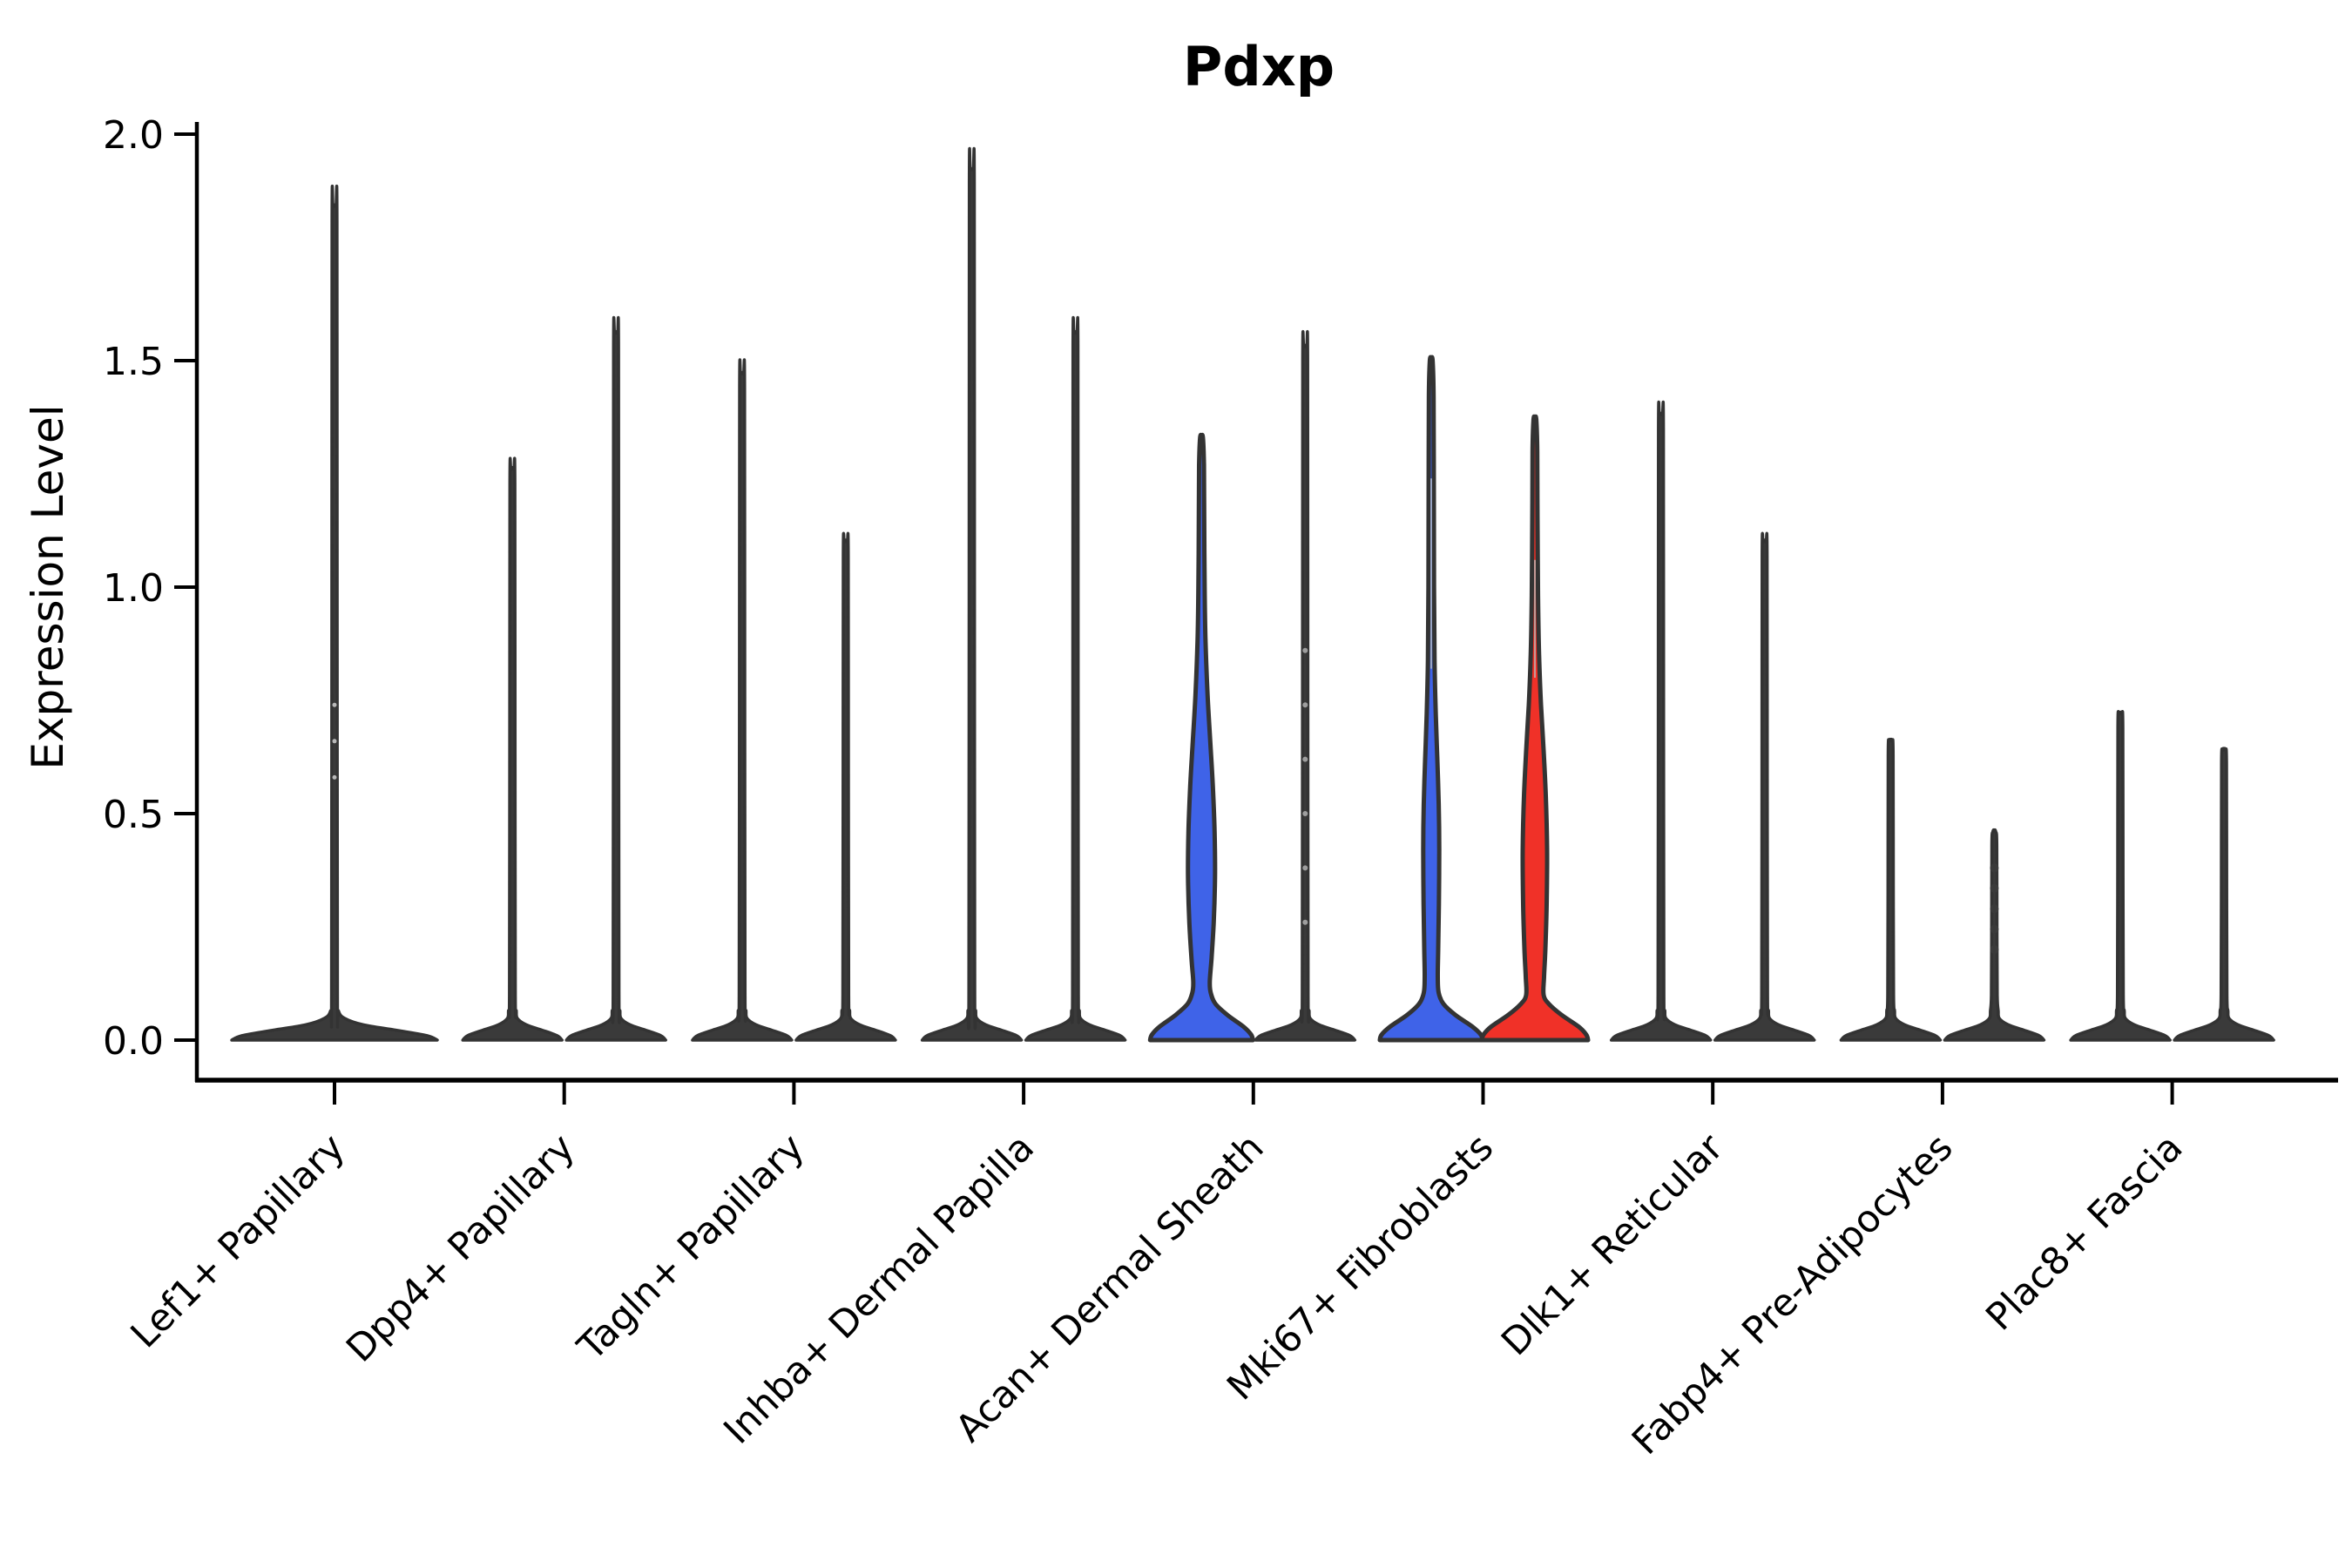  Describe the element at coordinates (2224, 895) in the screenshot. I see `violin-plac8-fascia-right` at that location.